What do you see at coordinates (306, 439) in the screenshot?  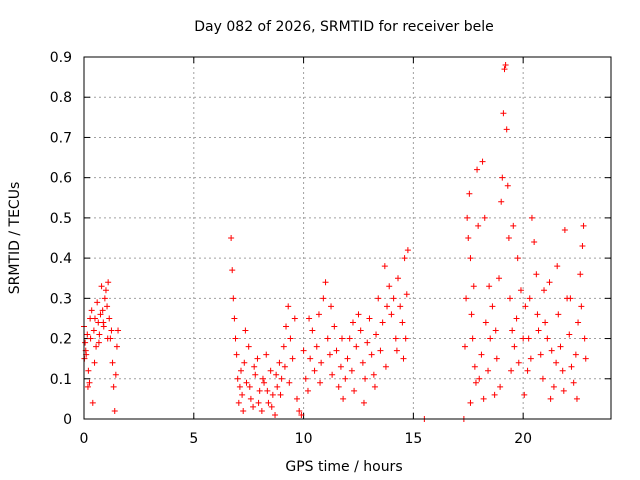 I see `x-tick-labels: 0 5 10 15 20` at bounding box center [306, 439].